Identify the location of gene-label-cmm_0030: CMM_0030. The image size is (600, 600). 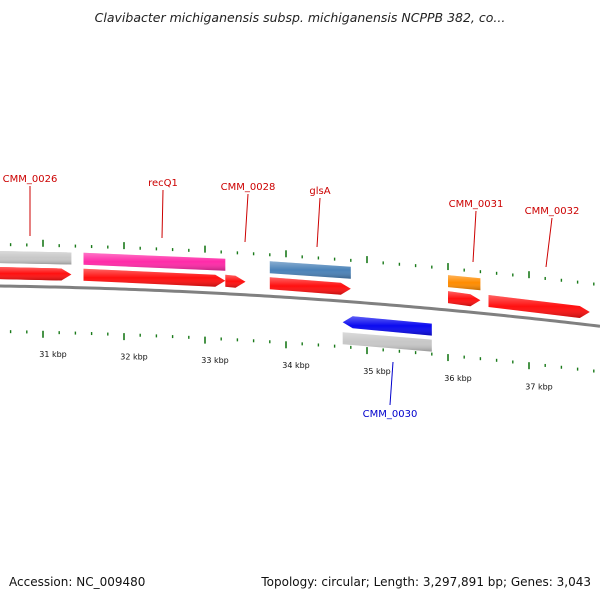
(390, 414).